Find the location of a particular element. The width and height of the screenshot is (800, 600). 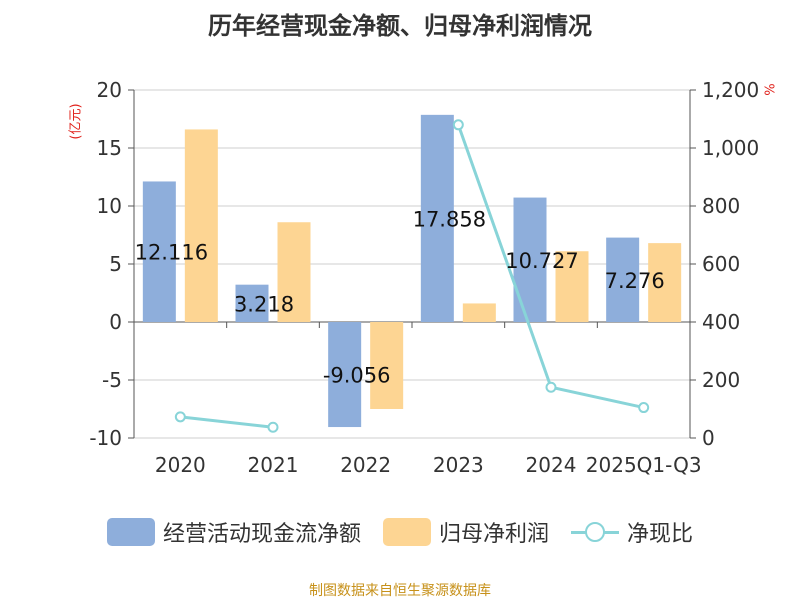

ratio-line is located at coordinates (227, 422).